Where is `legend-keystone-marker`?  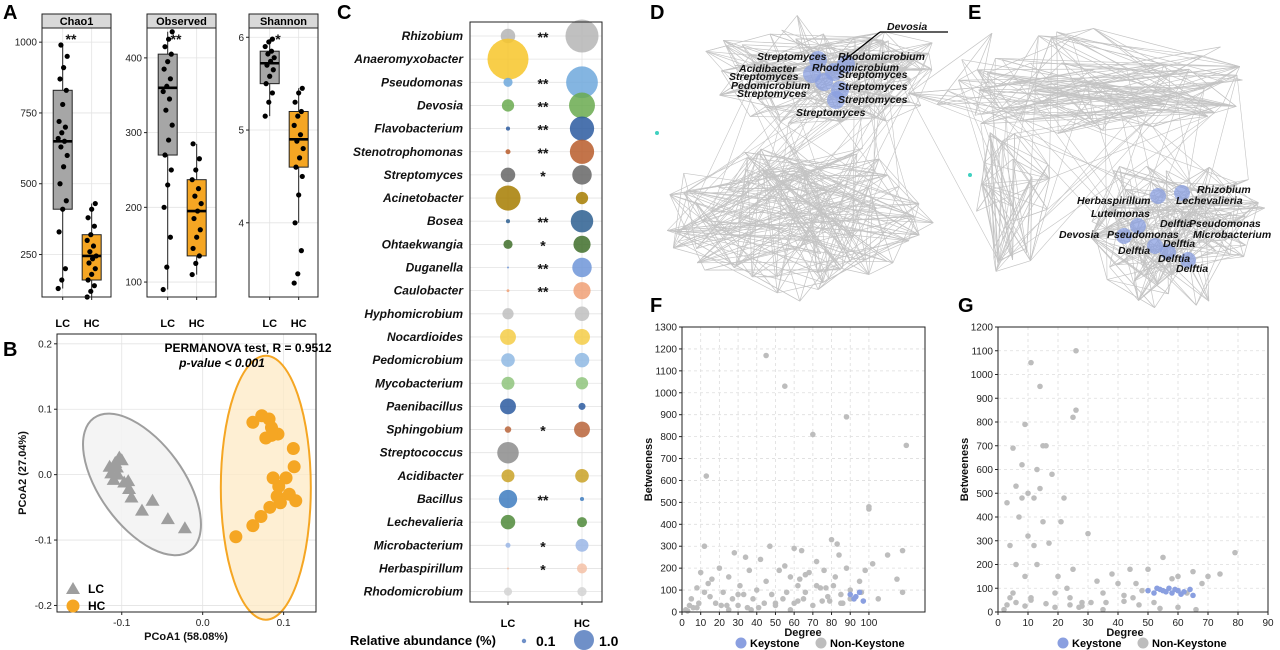
legend-keystone-marker is located at coordinates (741, 643).